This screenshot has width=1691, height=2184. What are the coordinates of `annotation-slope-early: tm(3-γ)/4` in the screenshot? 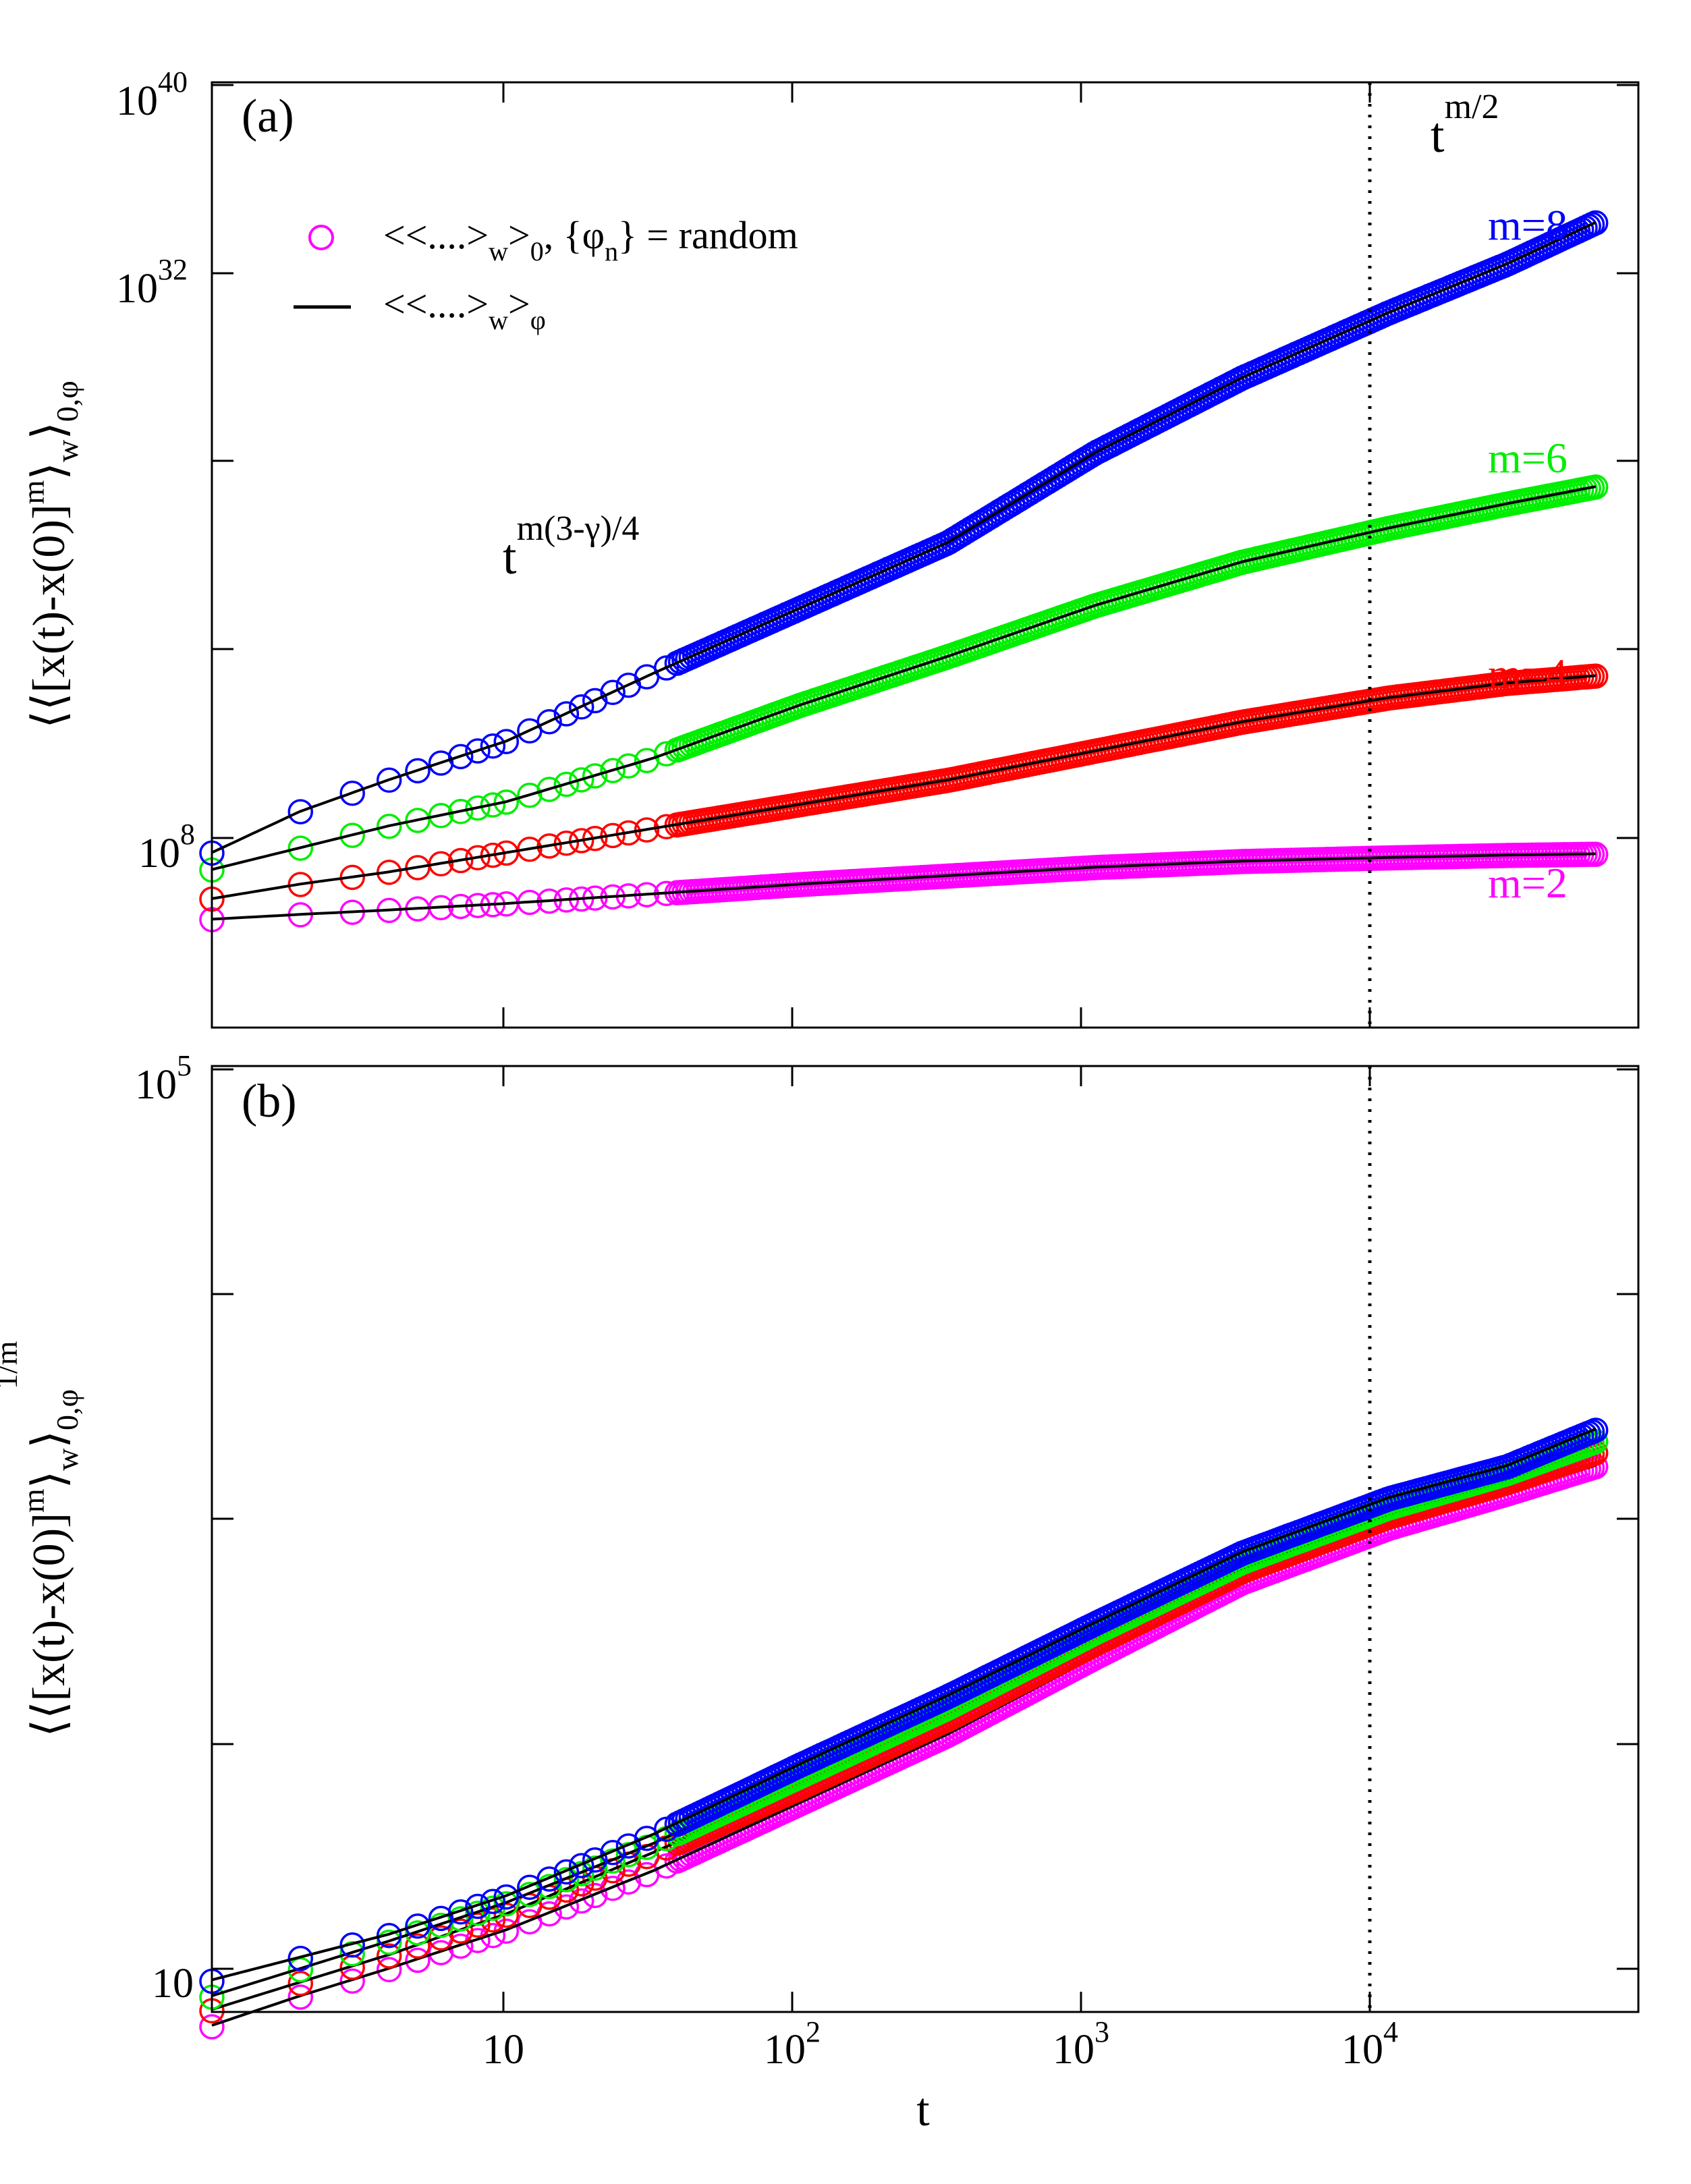 It's located at (571, 547).